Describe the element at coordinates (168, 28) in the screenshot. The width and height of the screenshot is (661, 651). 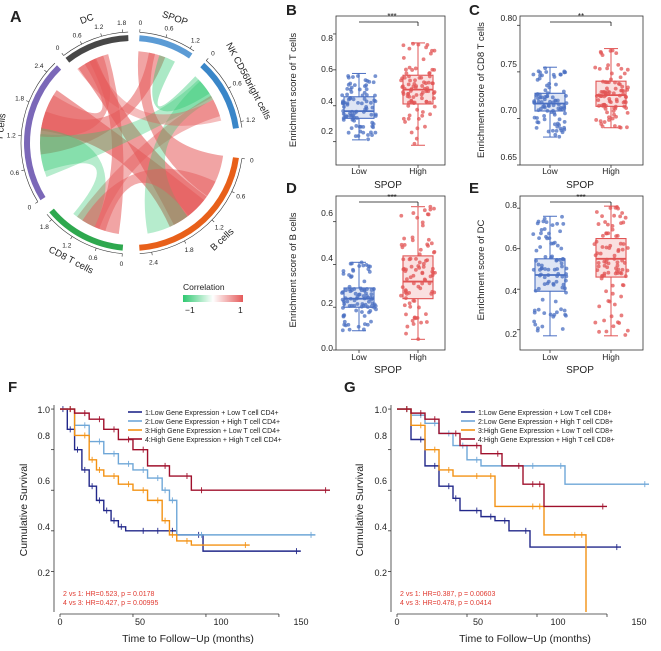
I see `sector-tick-label: 0.6` at that location.